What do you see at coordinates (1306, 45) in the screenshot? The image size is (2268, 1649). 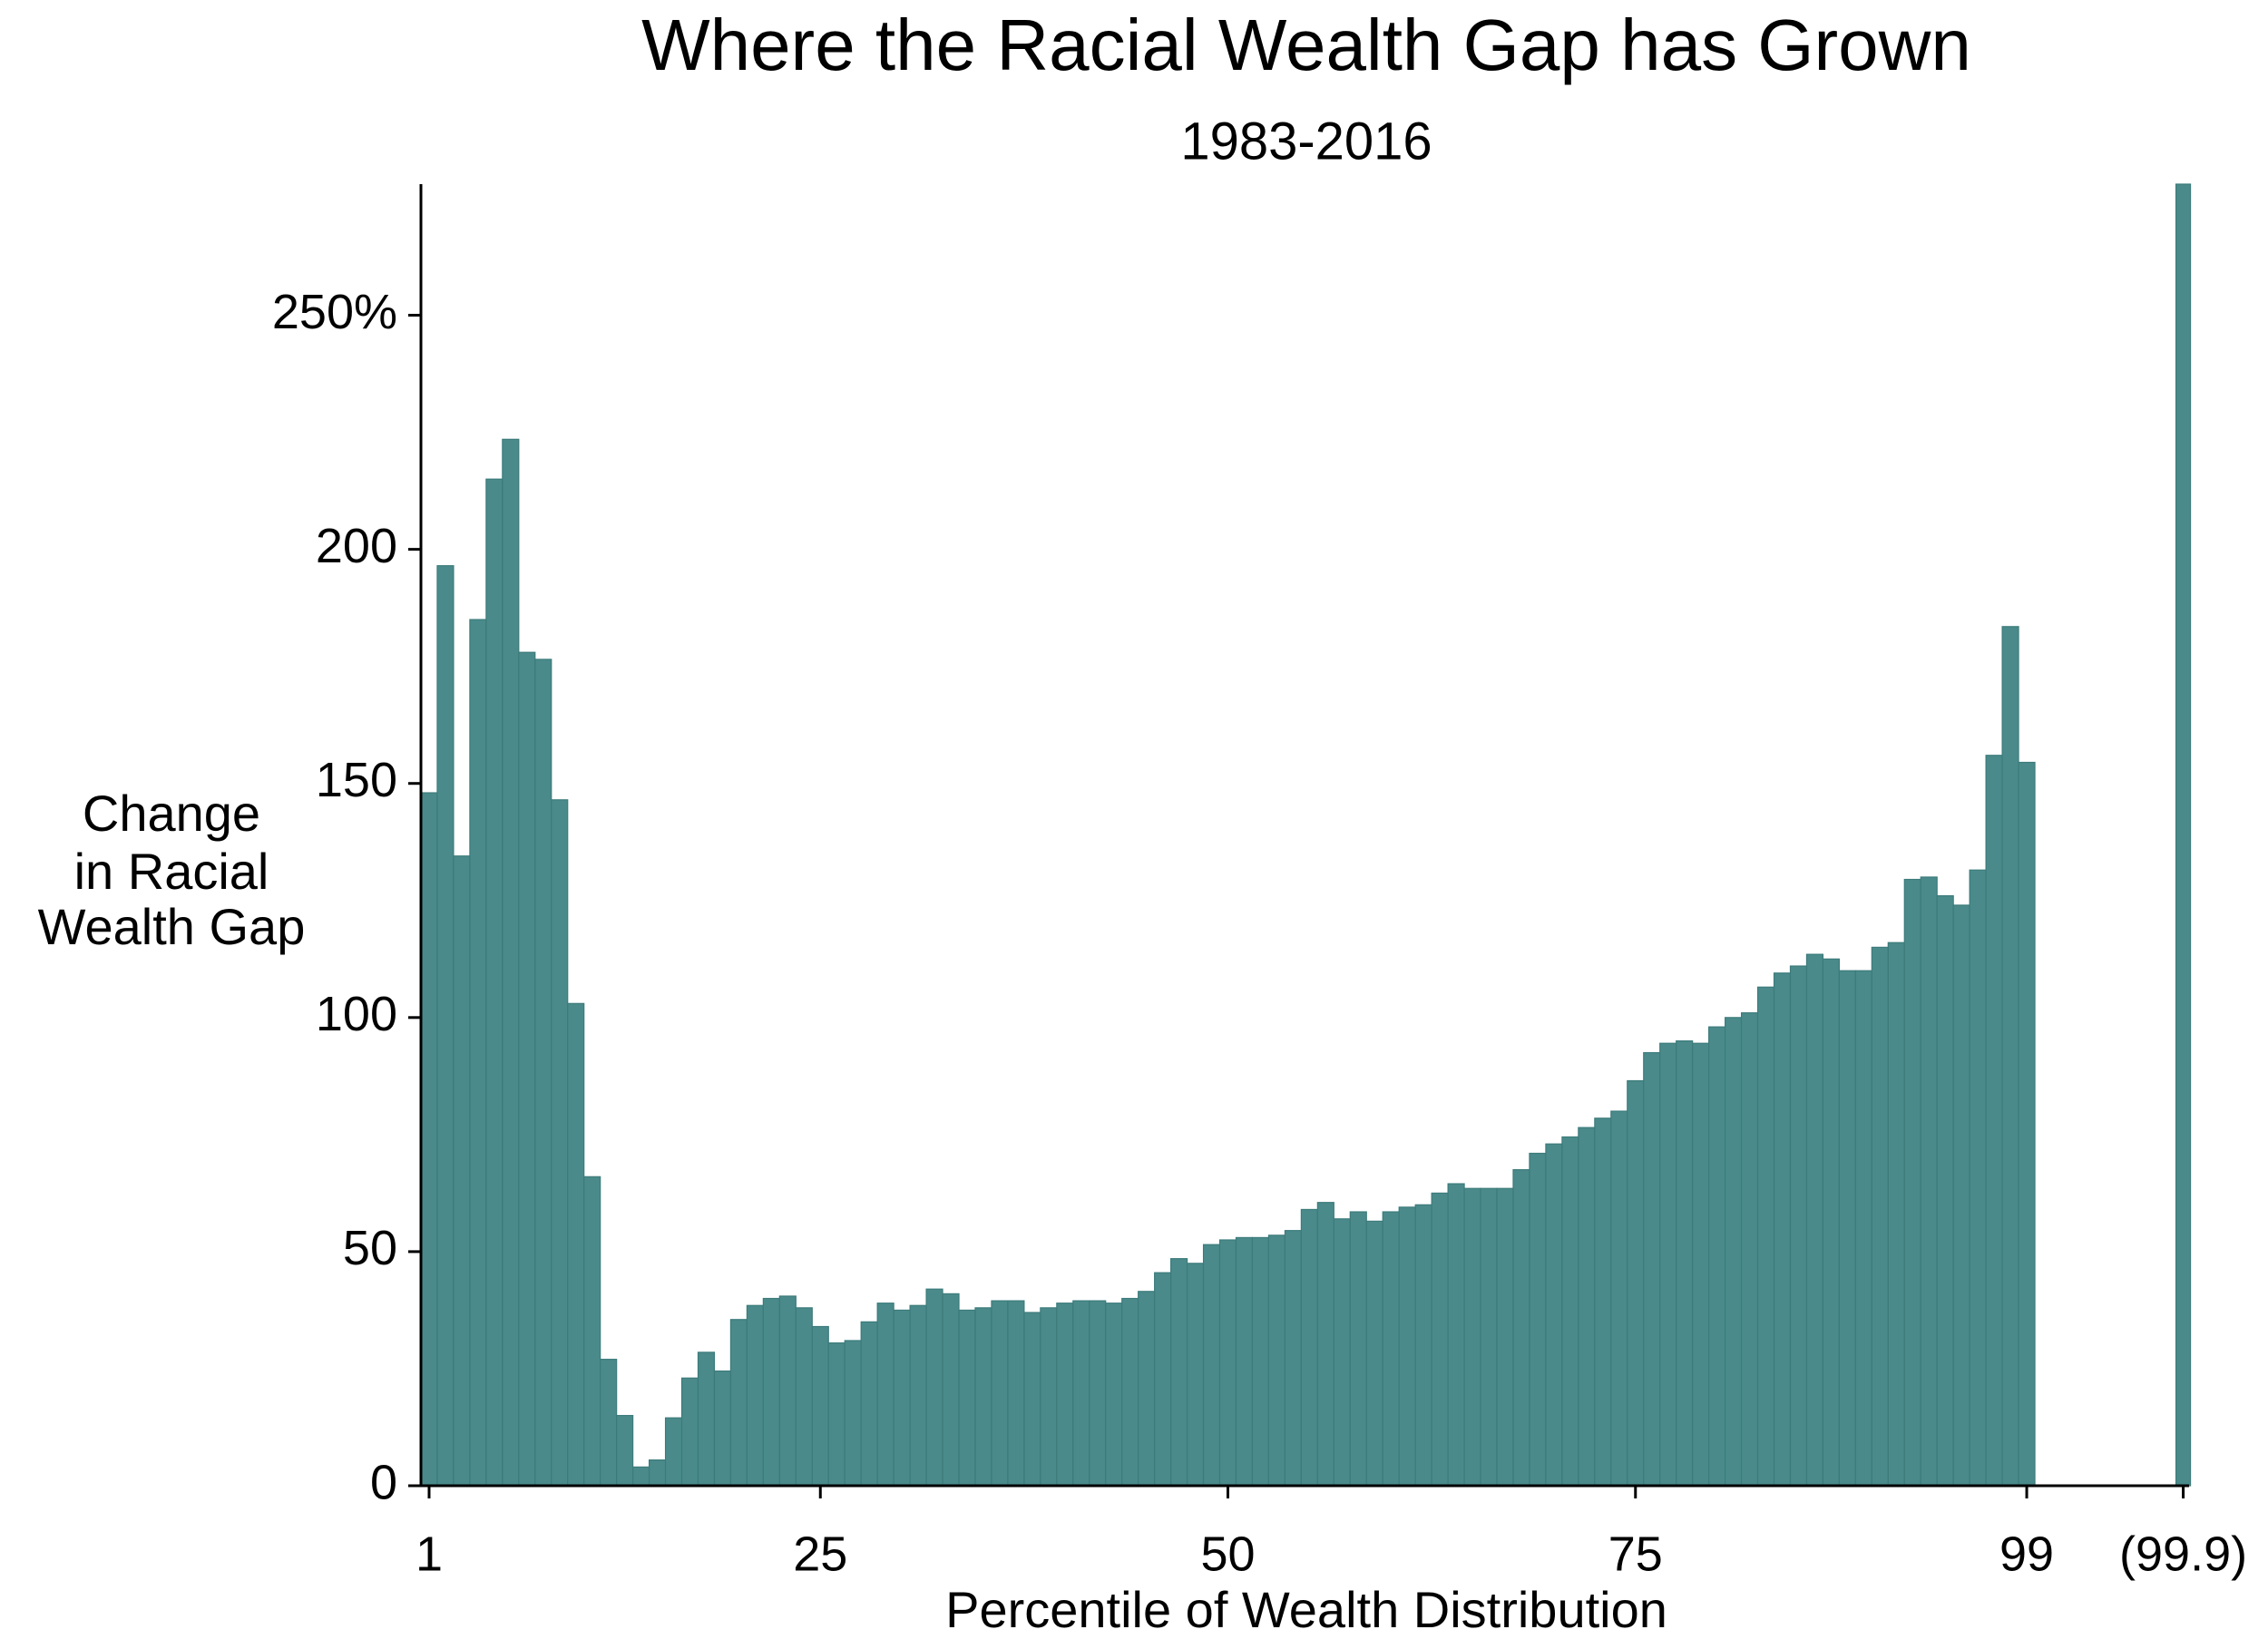 I see `chart-title: Where the Racial Wealth Gap has Grown` at bounding box center [1306, 45].